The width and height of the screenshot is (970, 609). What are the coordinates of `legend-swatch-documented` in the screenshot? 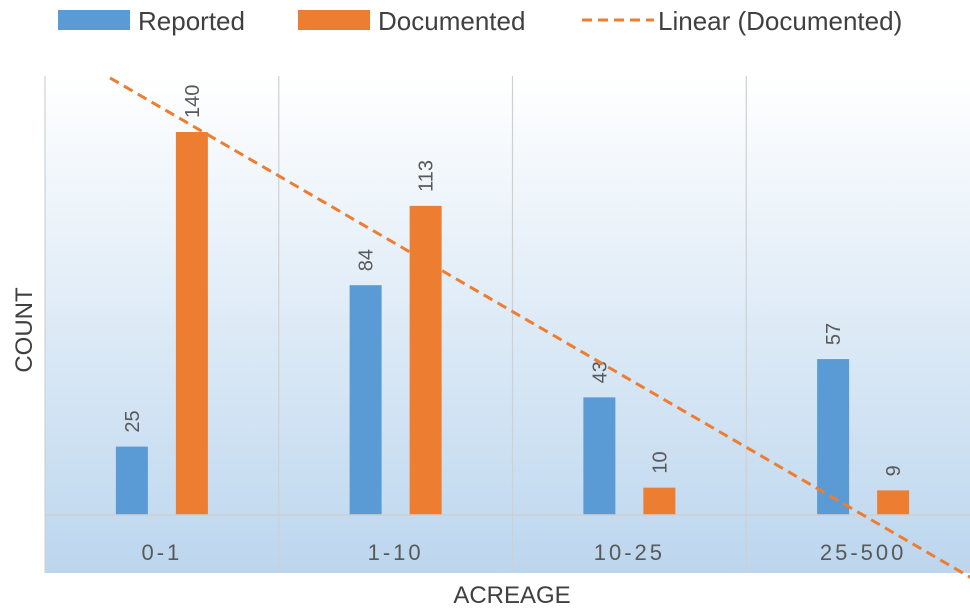 It's located at (334, 20).